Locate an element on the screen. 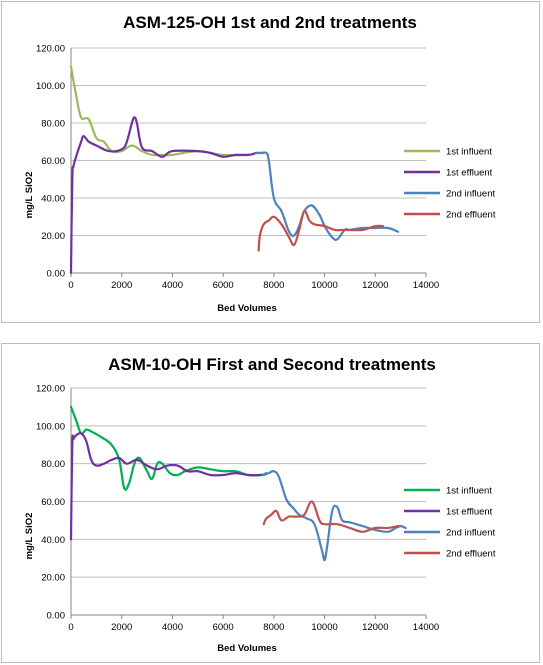  chart-title: ASM-125-OH 1st and 2nd treatments is located at coordinates (270, 22).